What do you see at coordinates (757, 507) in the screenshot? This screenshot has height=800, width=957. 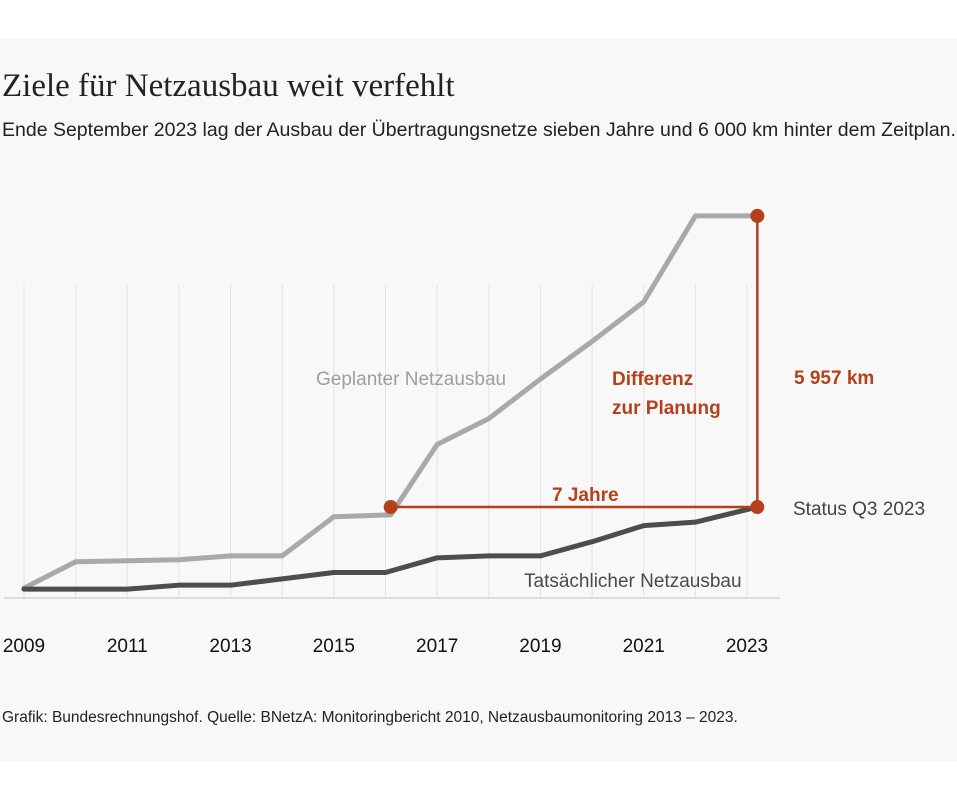 I see `status-marker` at bounding box center [757, 507].